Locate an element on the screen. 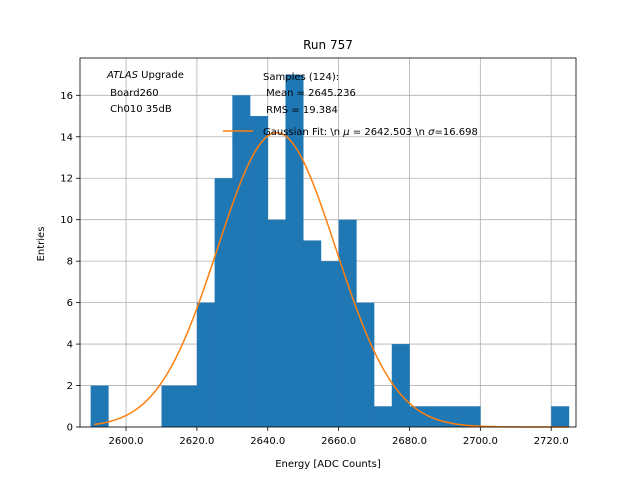 This screenshot has width=640, height=480. x-tick-label: 2660.0 is located at coordinates (338, 441).